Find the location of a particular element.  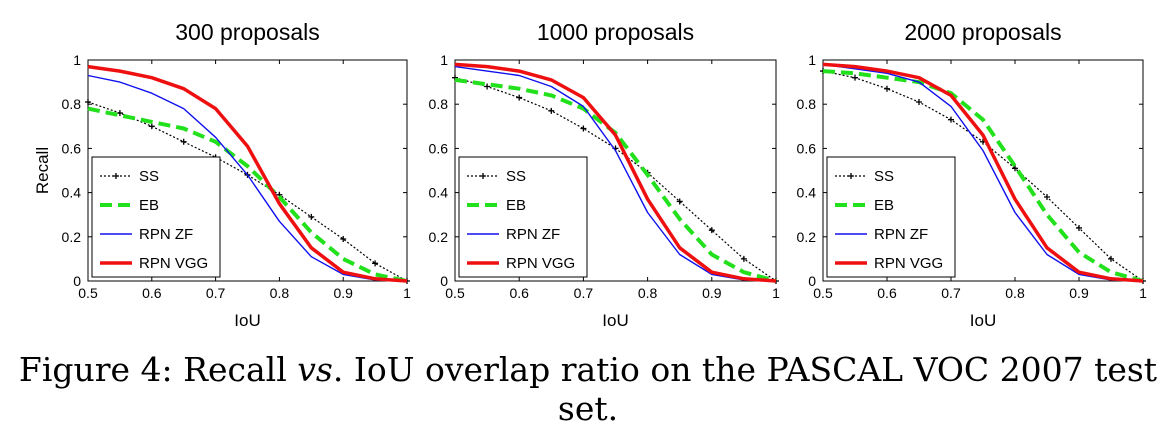

series-line-ss is located at coordinates (247, 191).